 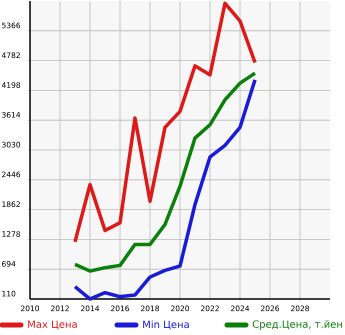 I want to click on legend-label: Min Цена, so click(x=166, y=325).